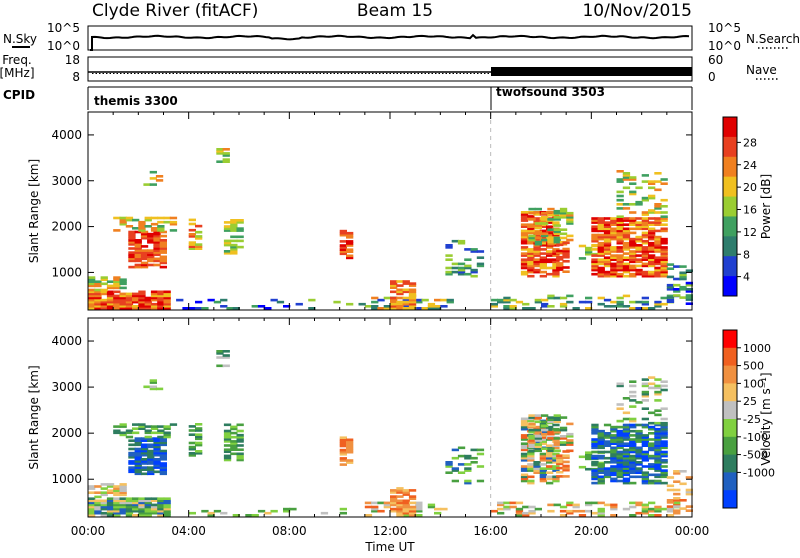  What do you see at coordinates (17, 60) in the screenshot?
I see `freq-label: Freq.` at bounding box center [17, 60].